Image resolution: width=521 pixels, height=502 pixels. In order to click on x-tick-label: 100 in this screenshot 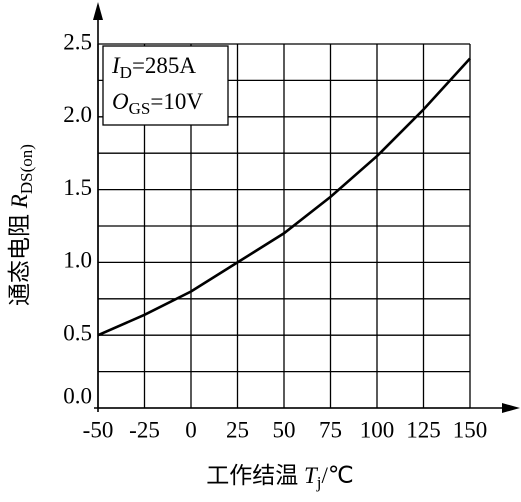, I will do `click(377, 429)`.